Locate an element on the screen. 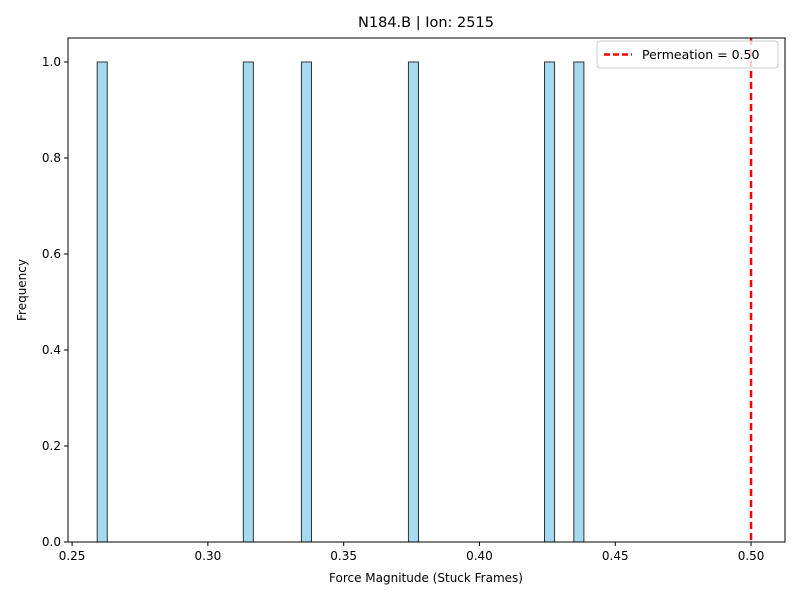  x-tick-label: 0.25 is located at coordinates (72, 556).